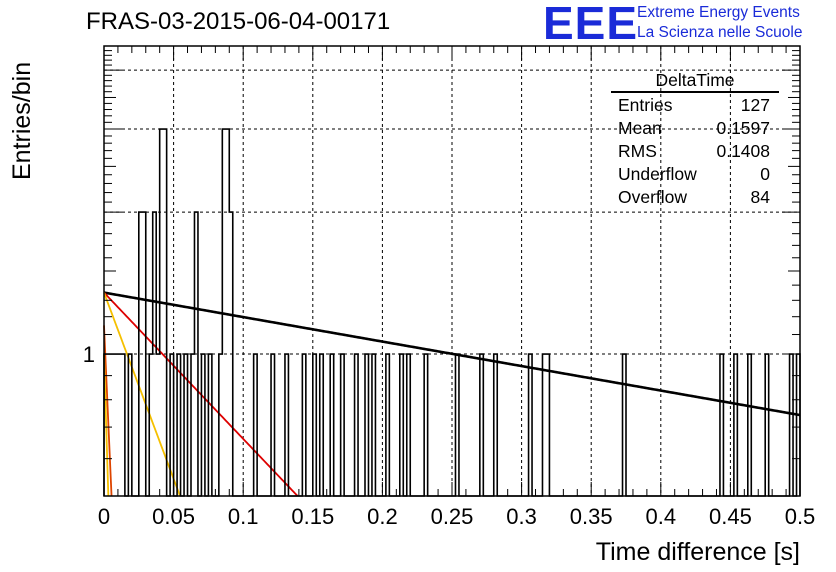  What do you see at coordinates (718, 12) in the screenshot?
I see `org-line-1: Extreme Energy Events` at bounding box center [718, 12].